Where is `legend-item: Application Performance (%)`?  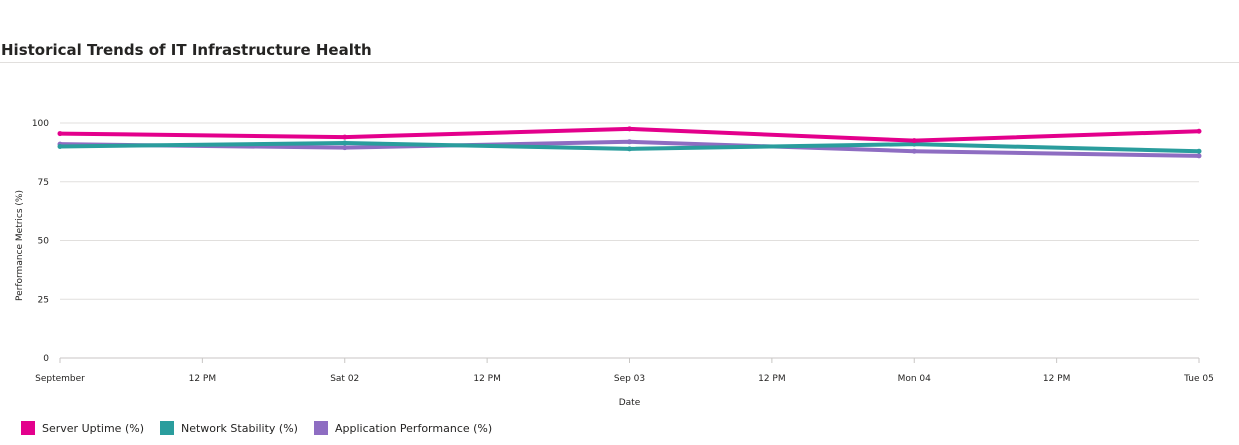
legend-item: Application Performance (%) is located at coordinates (403, 428).